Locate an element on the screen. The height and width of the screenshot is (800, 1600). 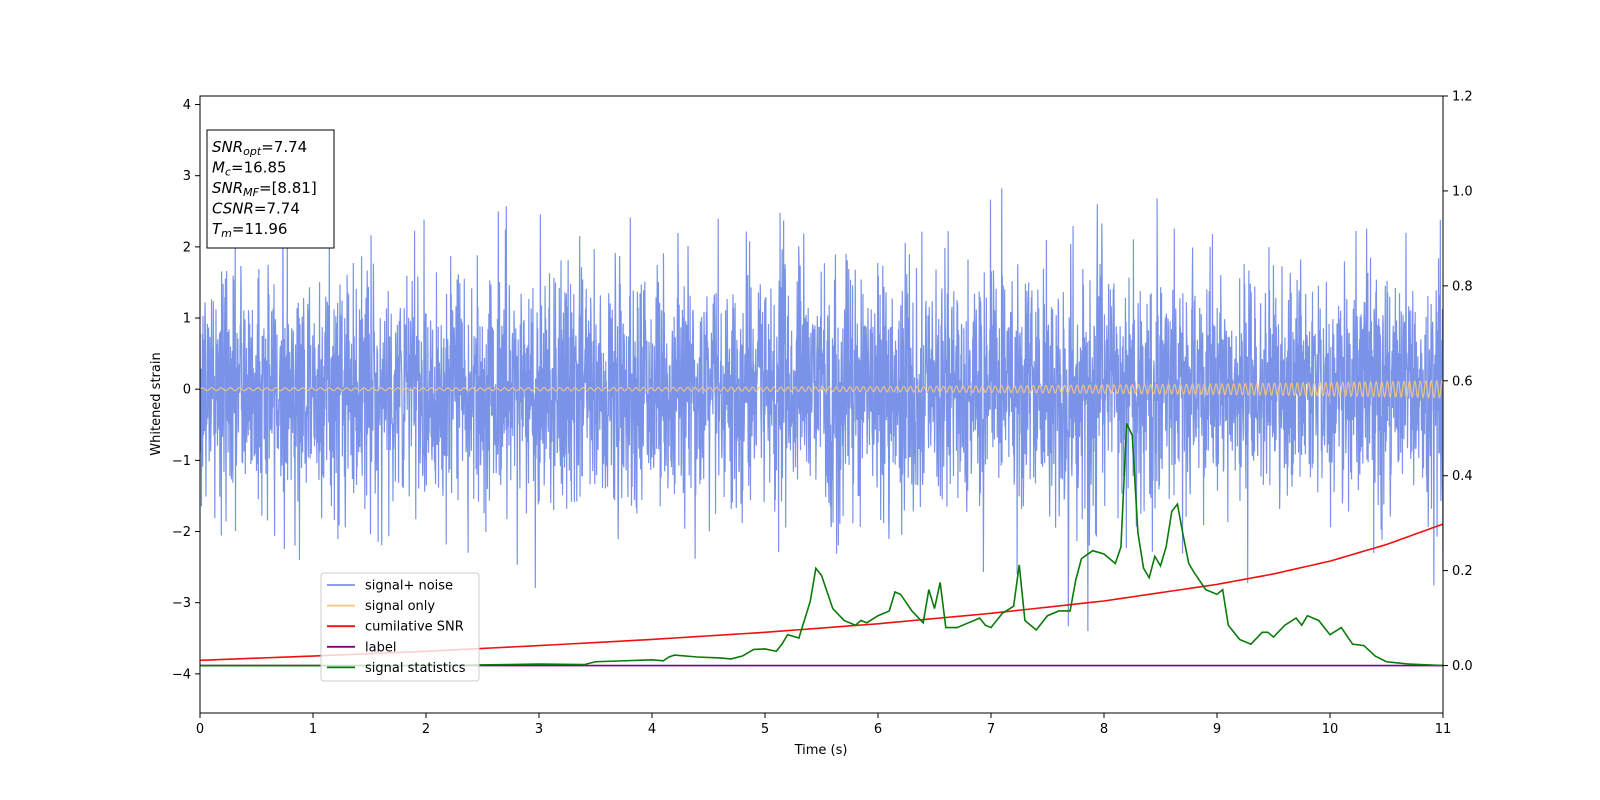
x-tick-label: 6 is located at coordinates (878, 729).